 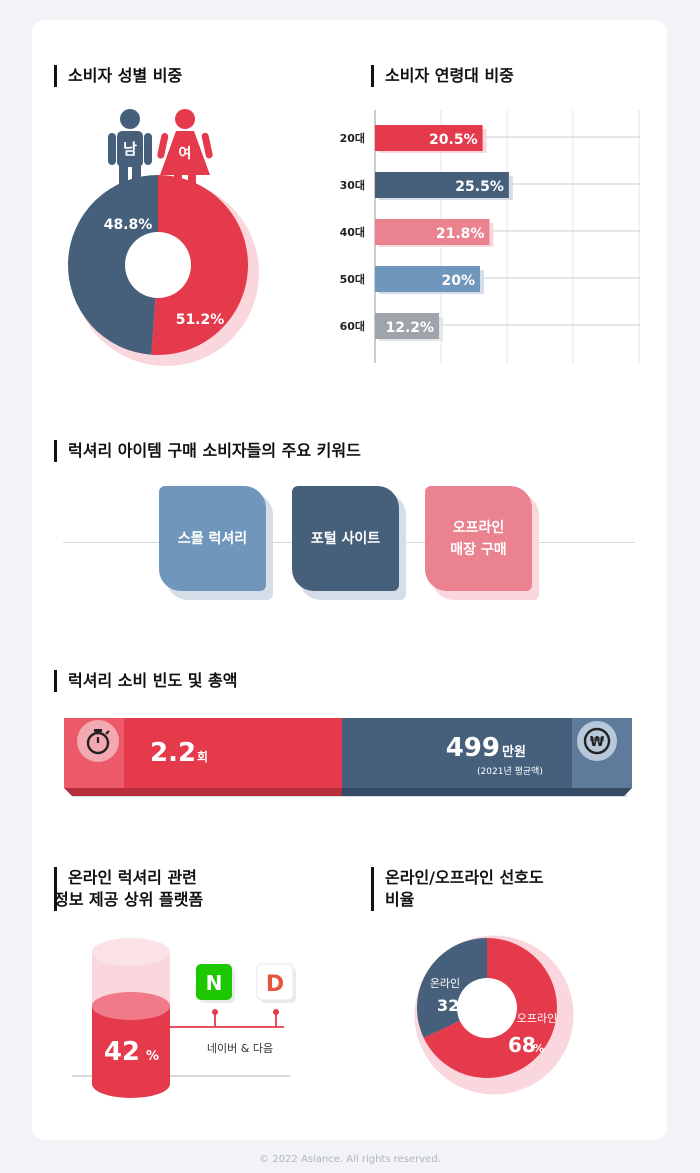 I want to click on frequency-count-unit: 회, so click(x=202, y=756).